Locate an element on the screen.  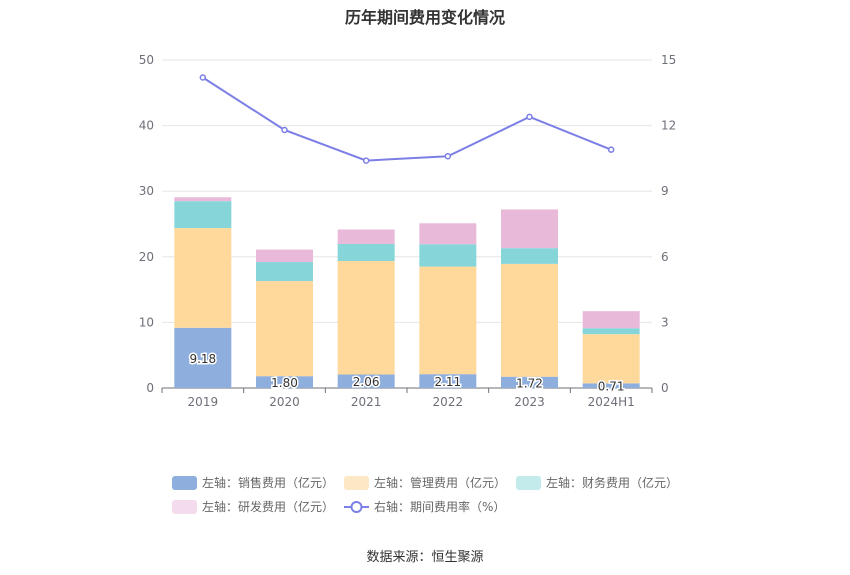
bar-data-label: 1.80 is located at coordinates (284, 383).